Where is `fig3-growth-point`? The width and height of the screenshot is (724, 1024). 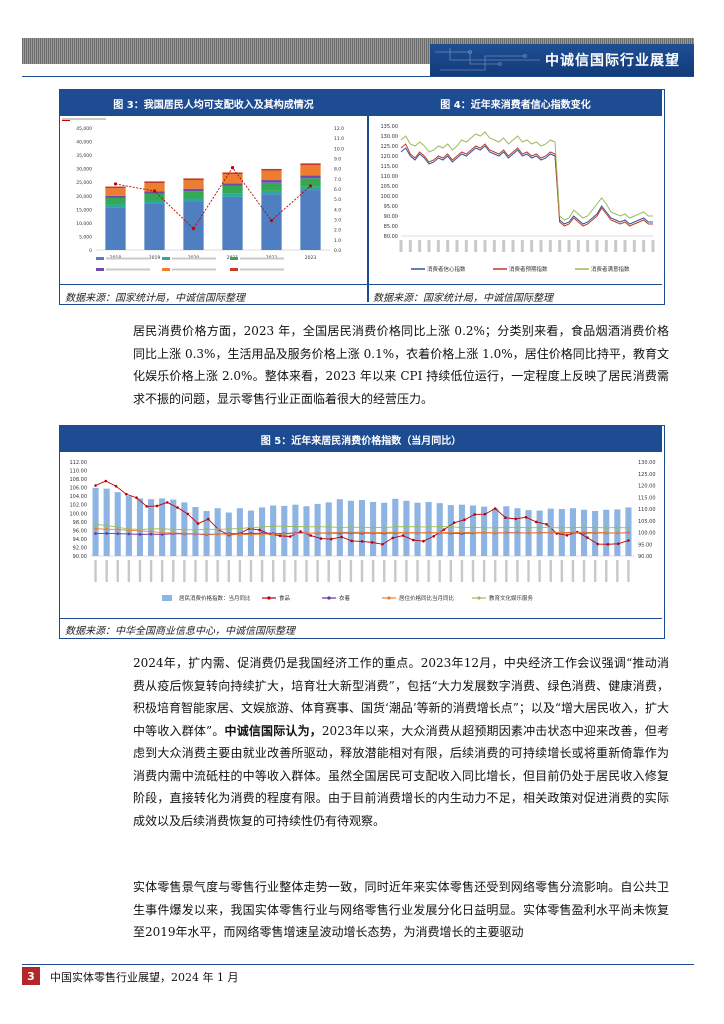
fig3-growth-point is located at coordinates (193, 229).